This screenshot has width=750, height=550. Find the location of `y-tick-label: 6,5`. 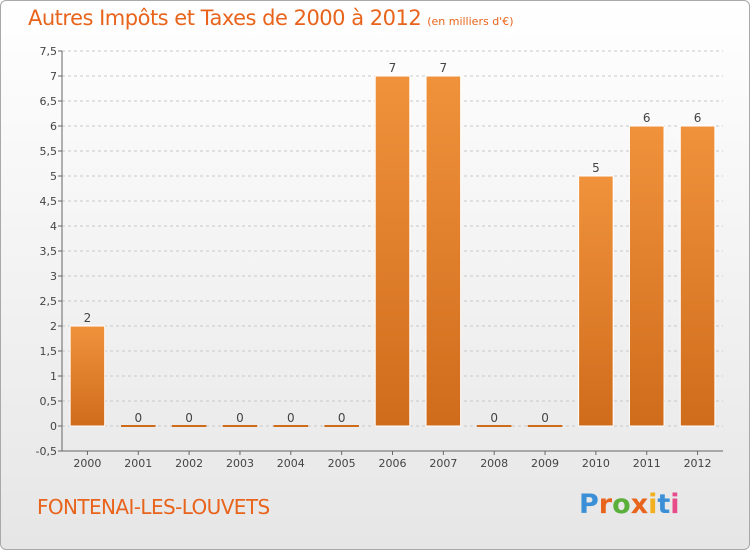

y-tick-label: 6,5 is located at coordinates (49, 101).